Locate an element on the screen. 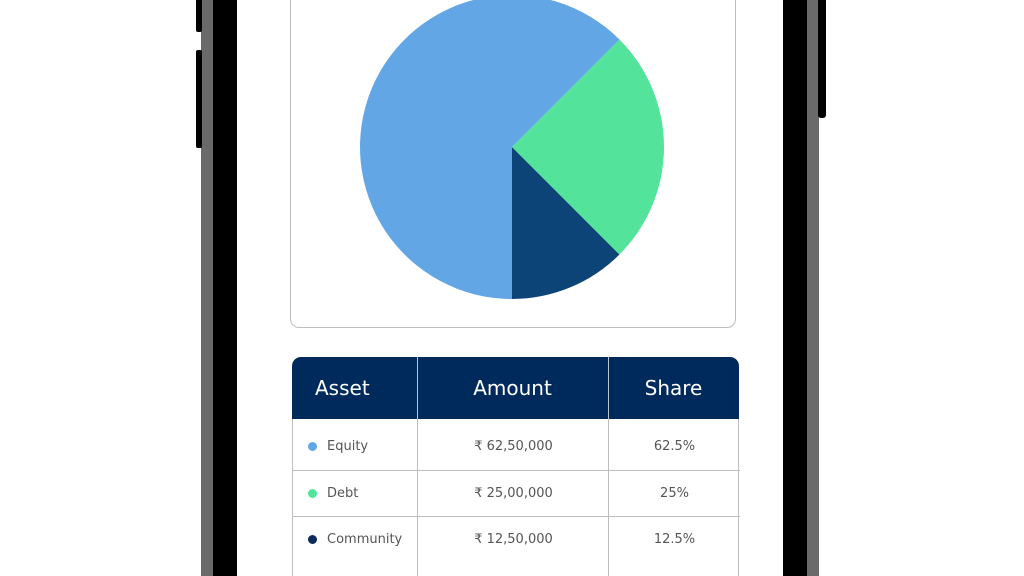  header-asset: Asset is located at coordinates (342, 388).